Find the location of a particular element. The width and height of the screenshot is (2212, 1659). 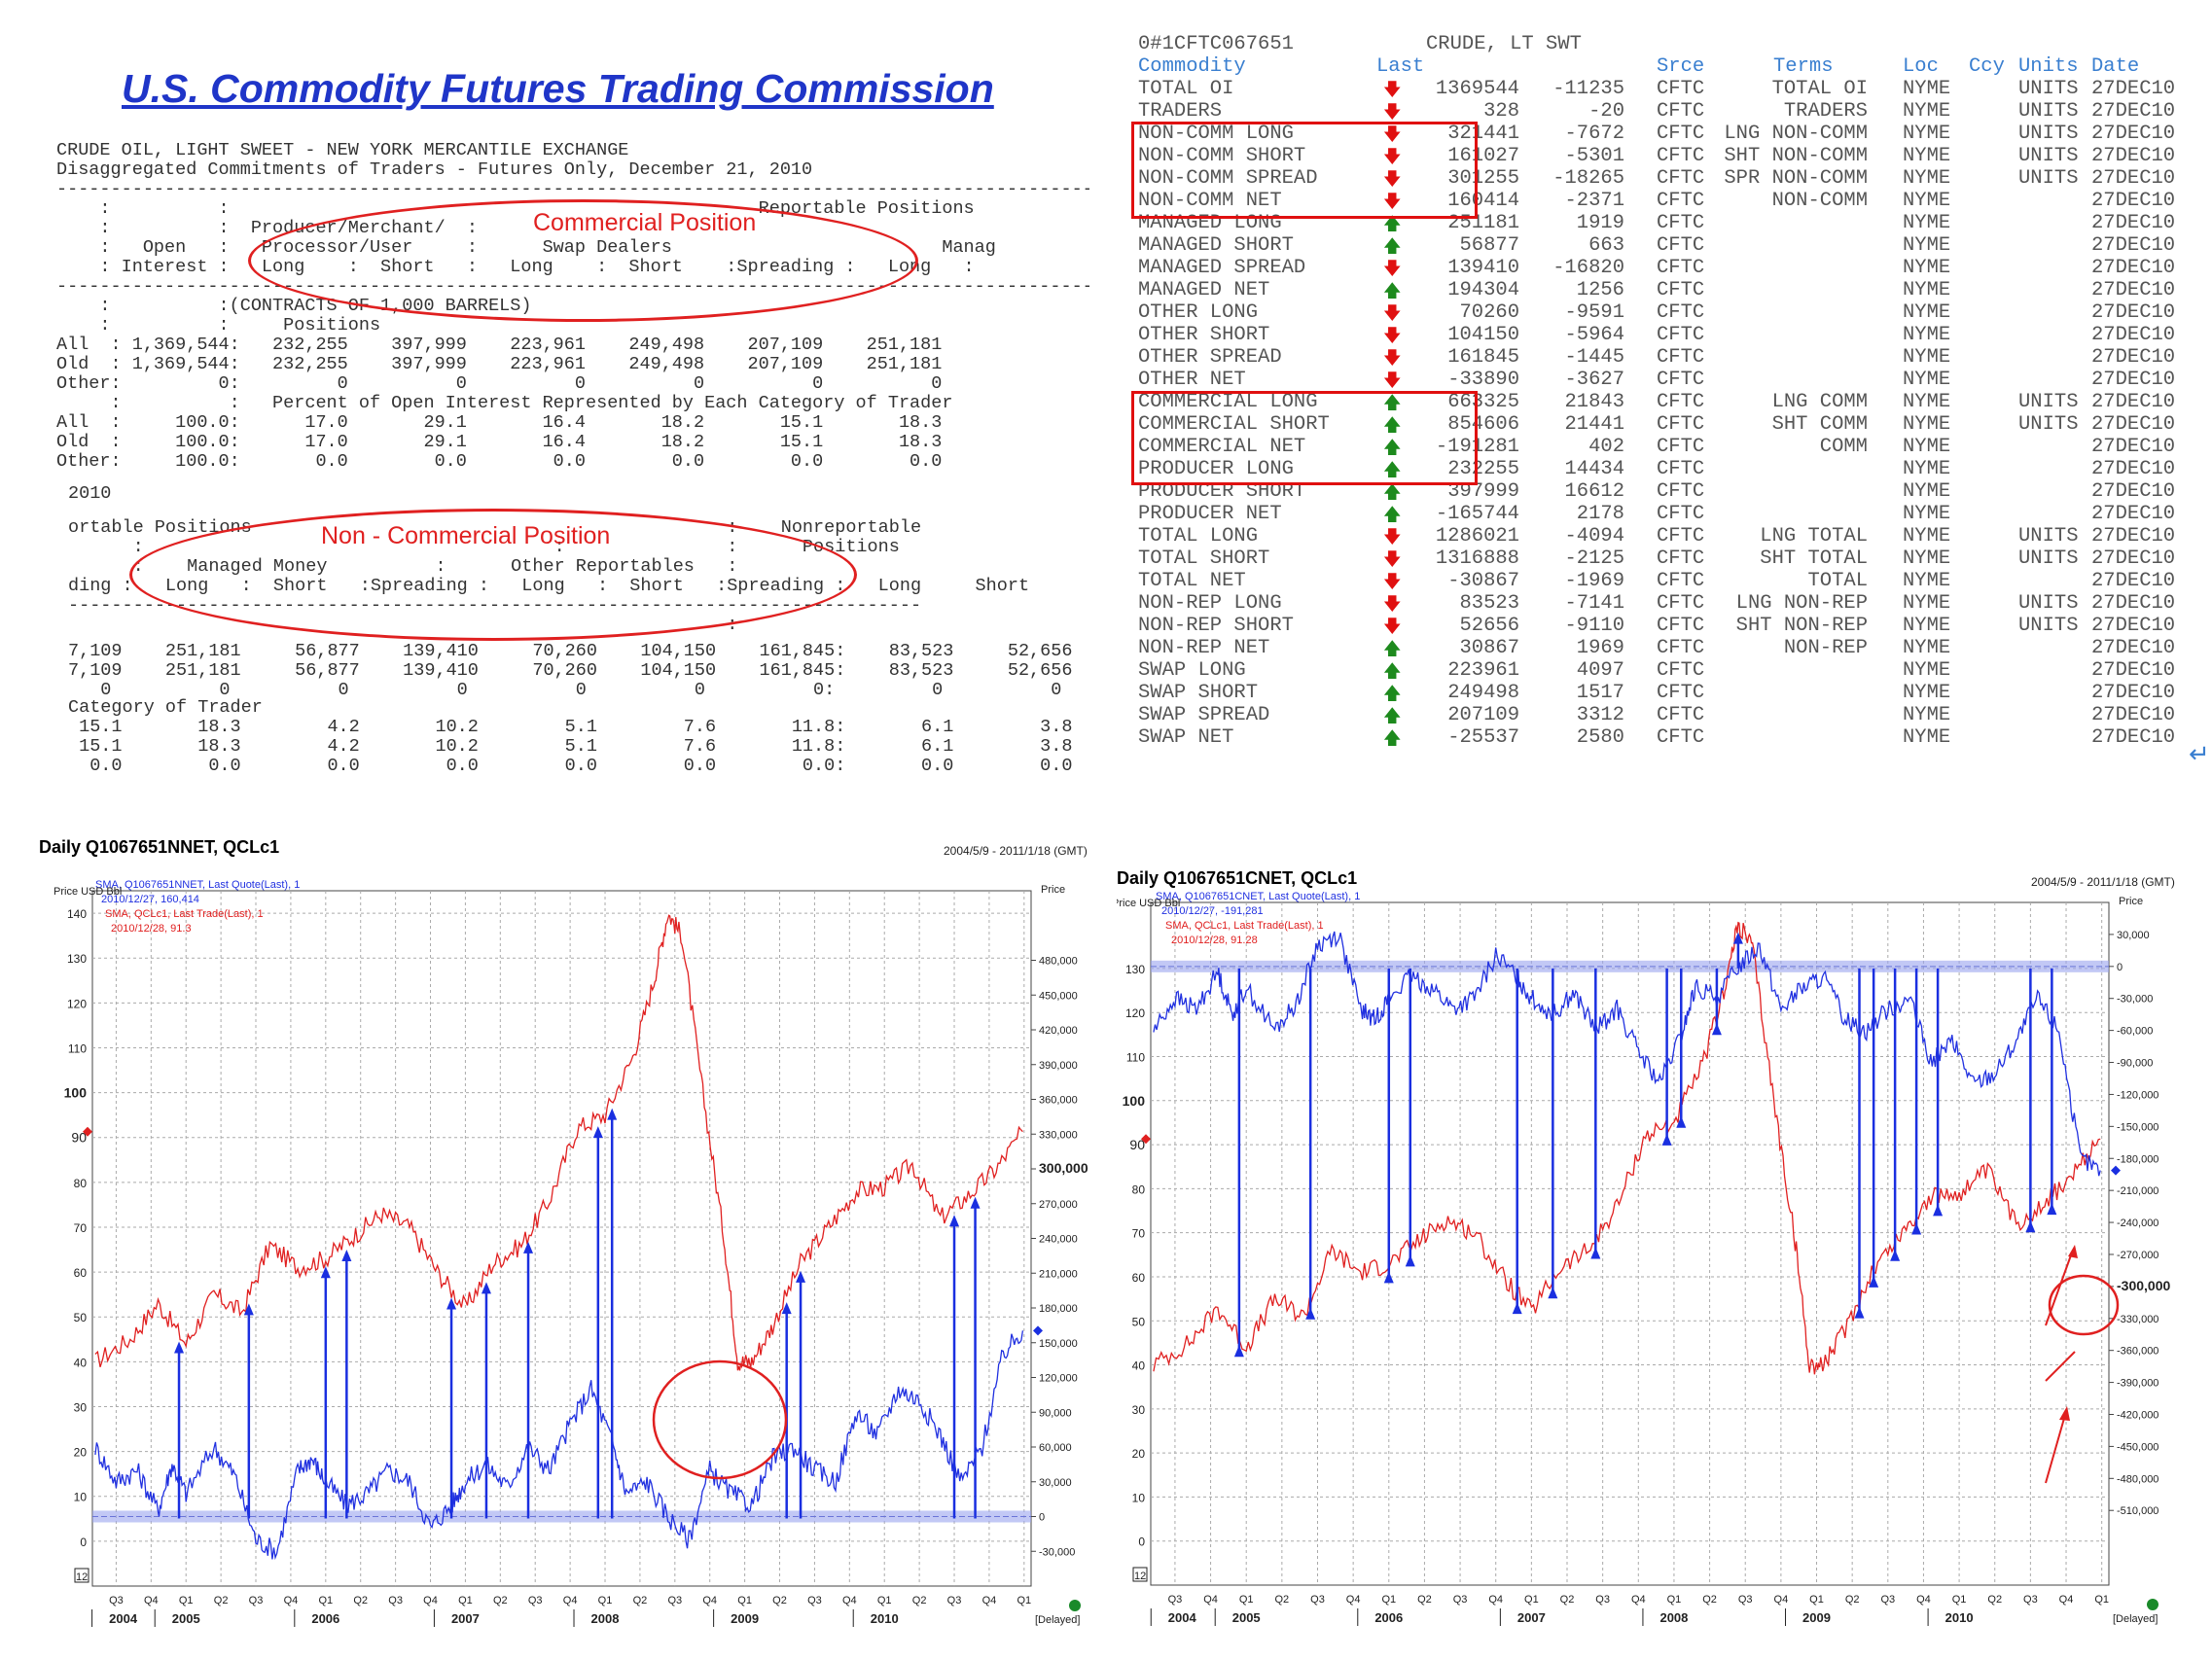

column-header: Date is located at coordinates (2116, 66).